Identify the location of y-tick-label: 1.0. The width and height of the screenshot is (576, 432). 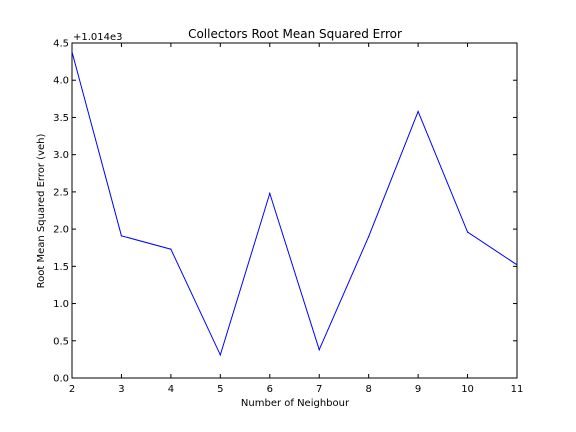
(61, 304).